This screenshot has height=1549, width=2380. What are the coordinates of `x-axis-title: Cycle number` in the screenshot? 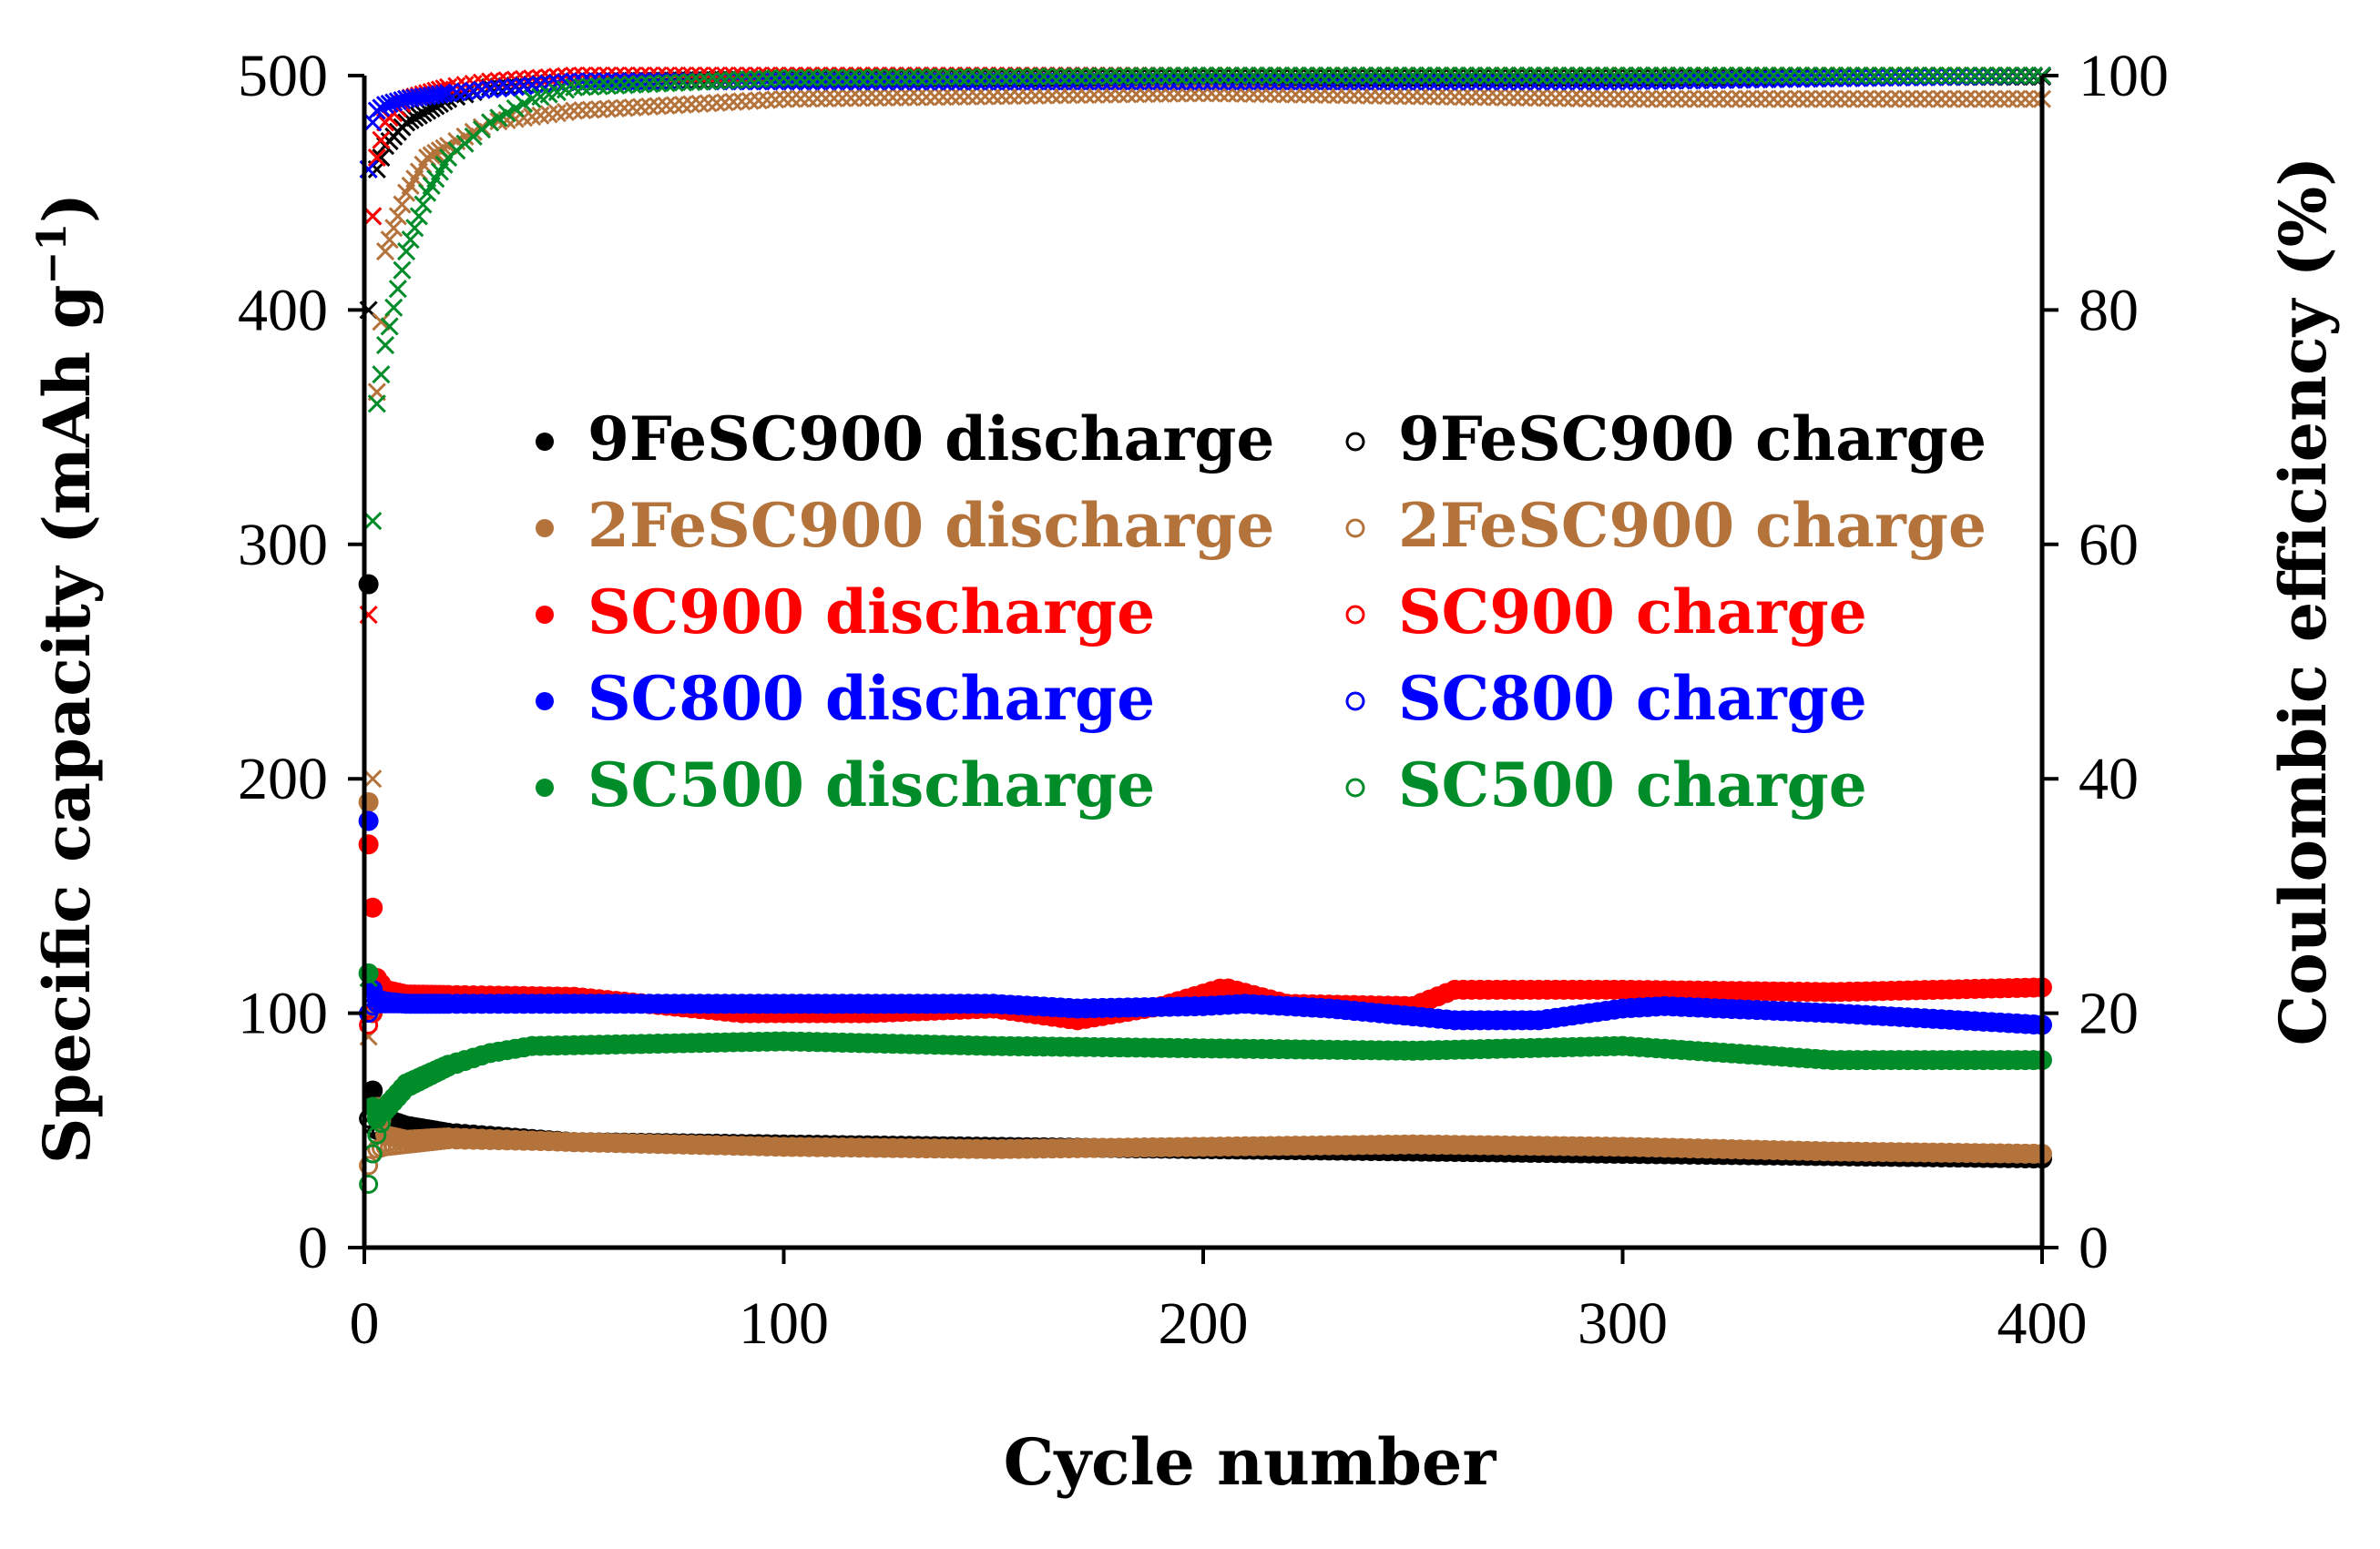 It's located at (1251, 1462).